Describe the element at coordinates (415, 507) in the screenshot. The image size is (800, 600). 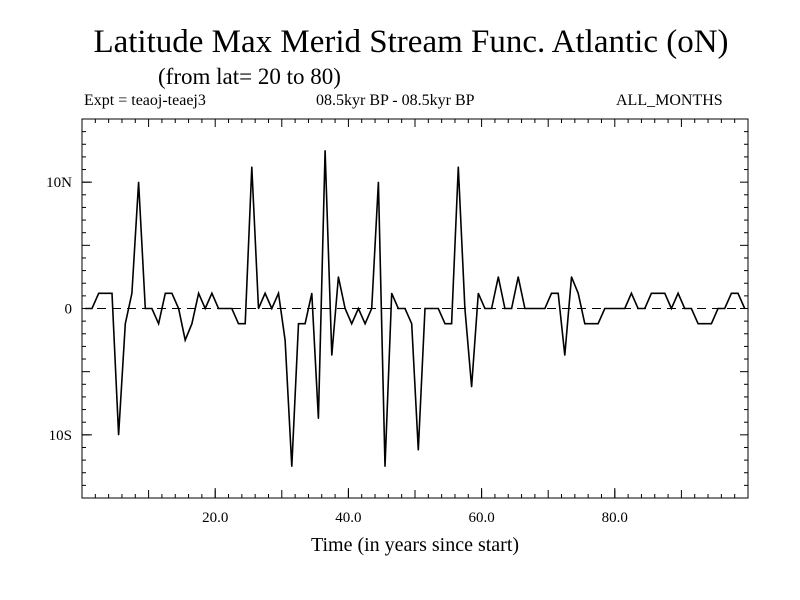
I see `x-axis-ticks: 20.0 40.0 60.0 80.0` at that location.